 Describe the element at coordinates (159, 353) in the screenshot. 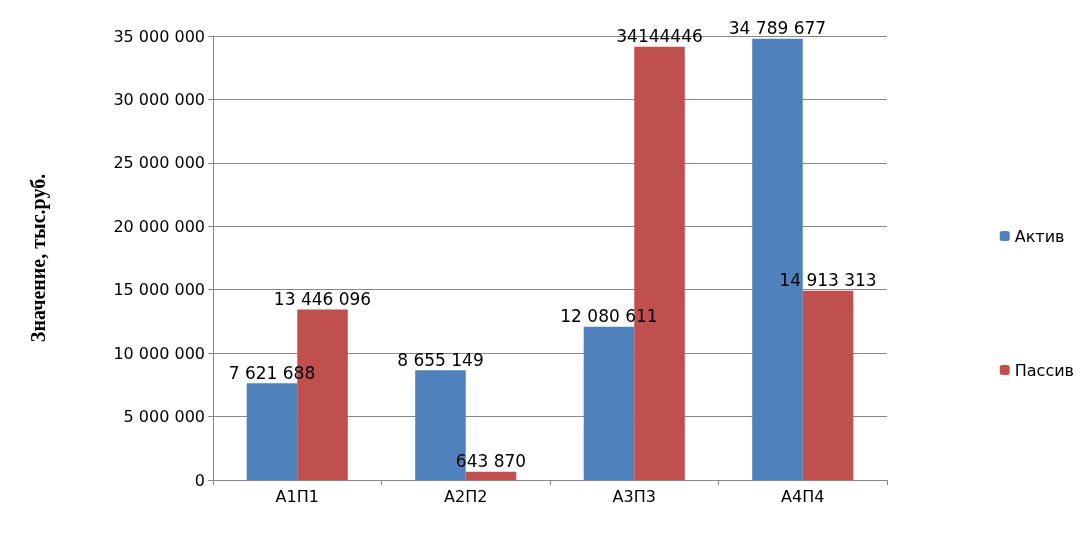

I see `y-tick-label: 10 000 000` at that location.